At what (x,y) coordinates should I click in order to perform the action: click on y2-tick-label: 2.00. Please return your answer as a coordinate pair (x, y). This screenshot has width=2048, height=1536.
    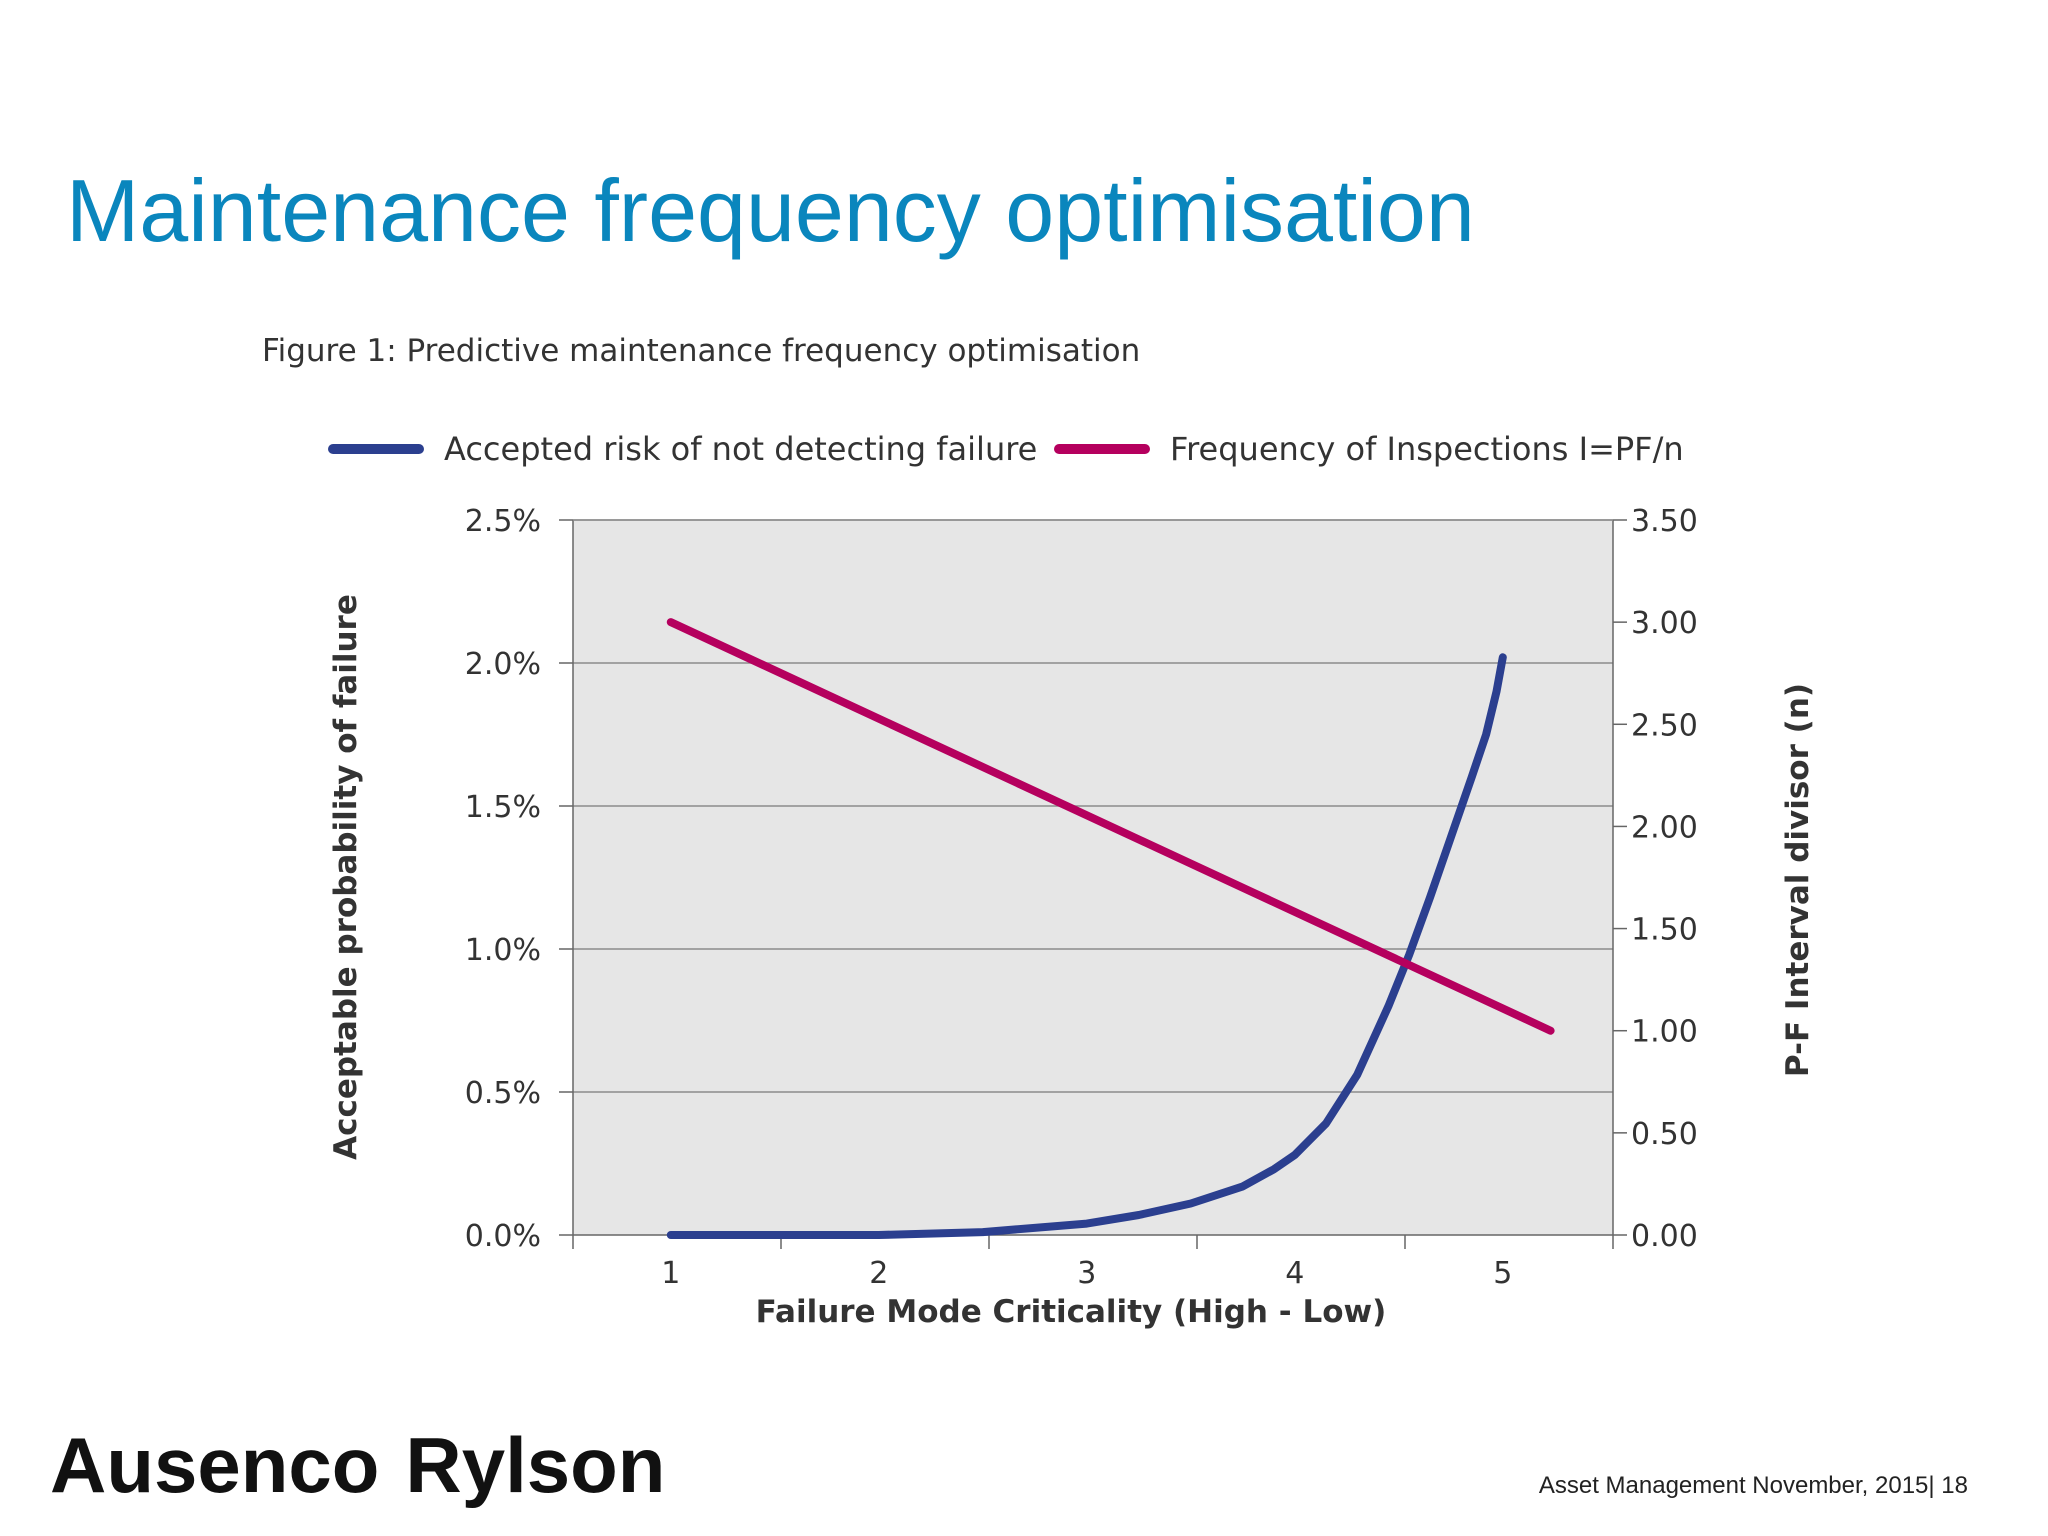
    Looking at the image, I should click on (1664, 827).